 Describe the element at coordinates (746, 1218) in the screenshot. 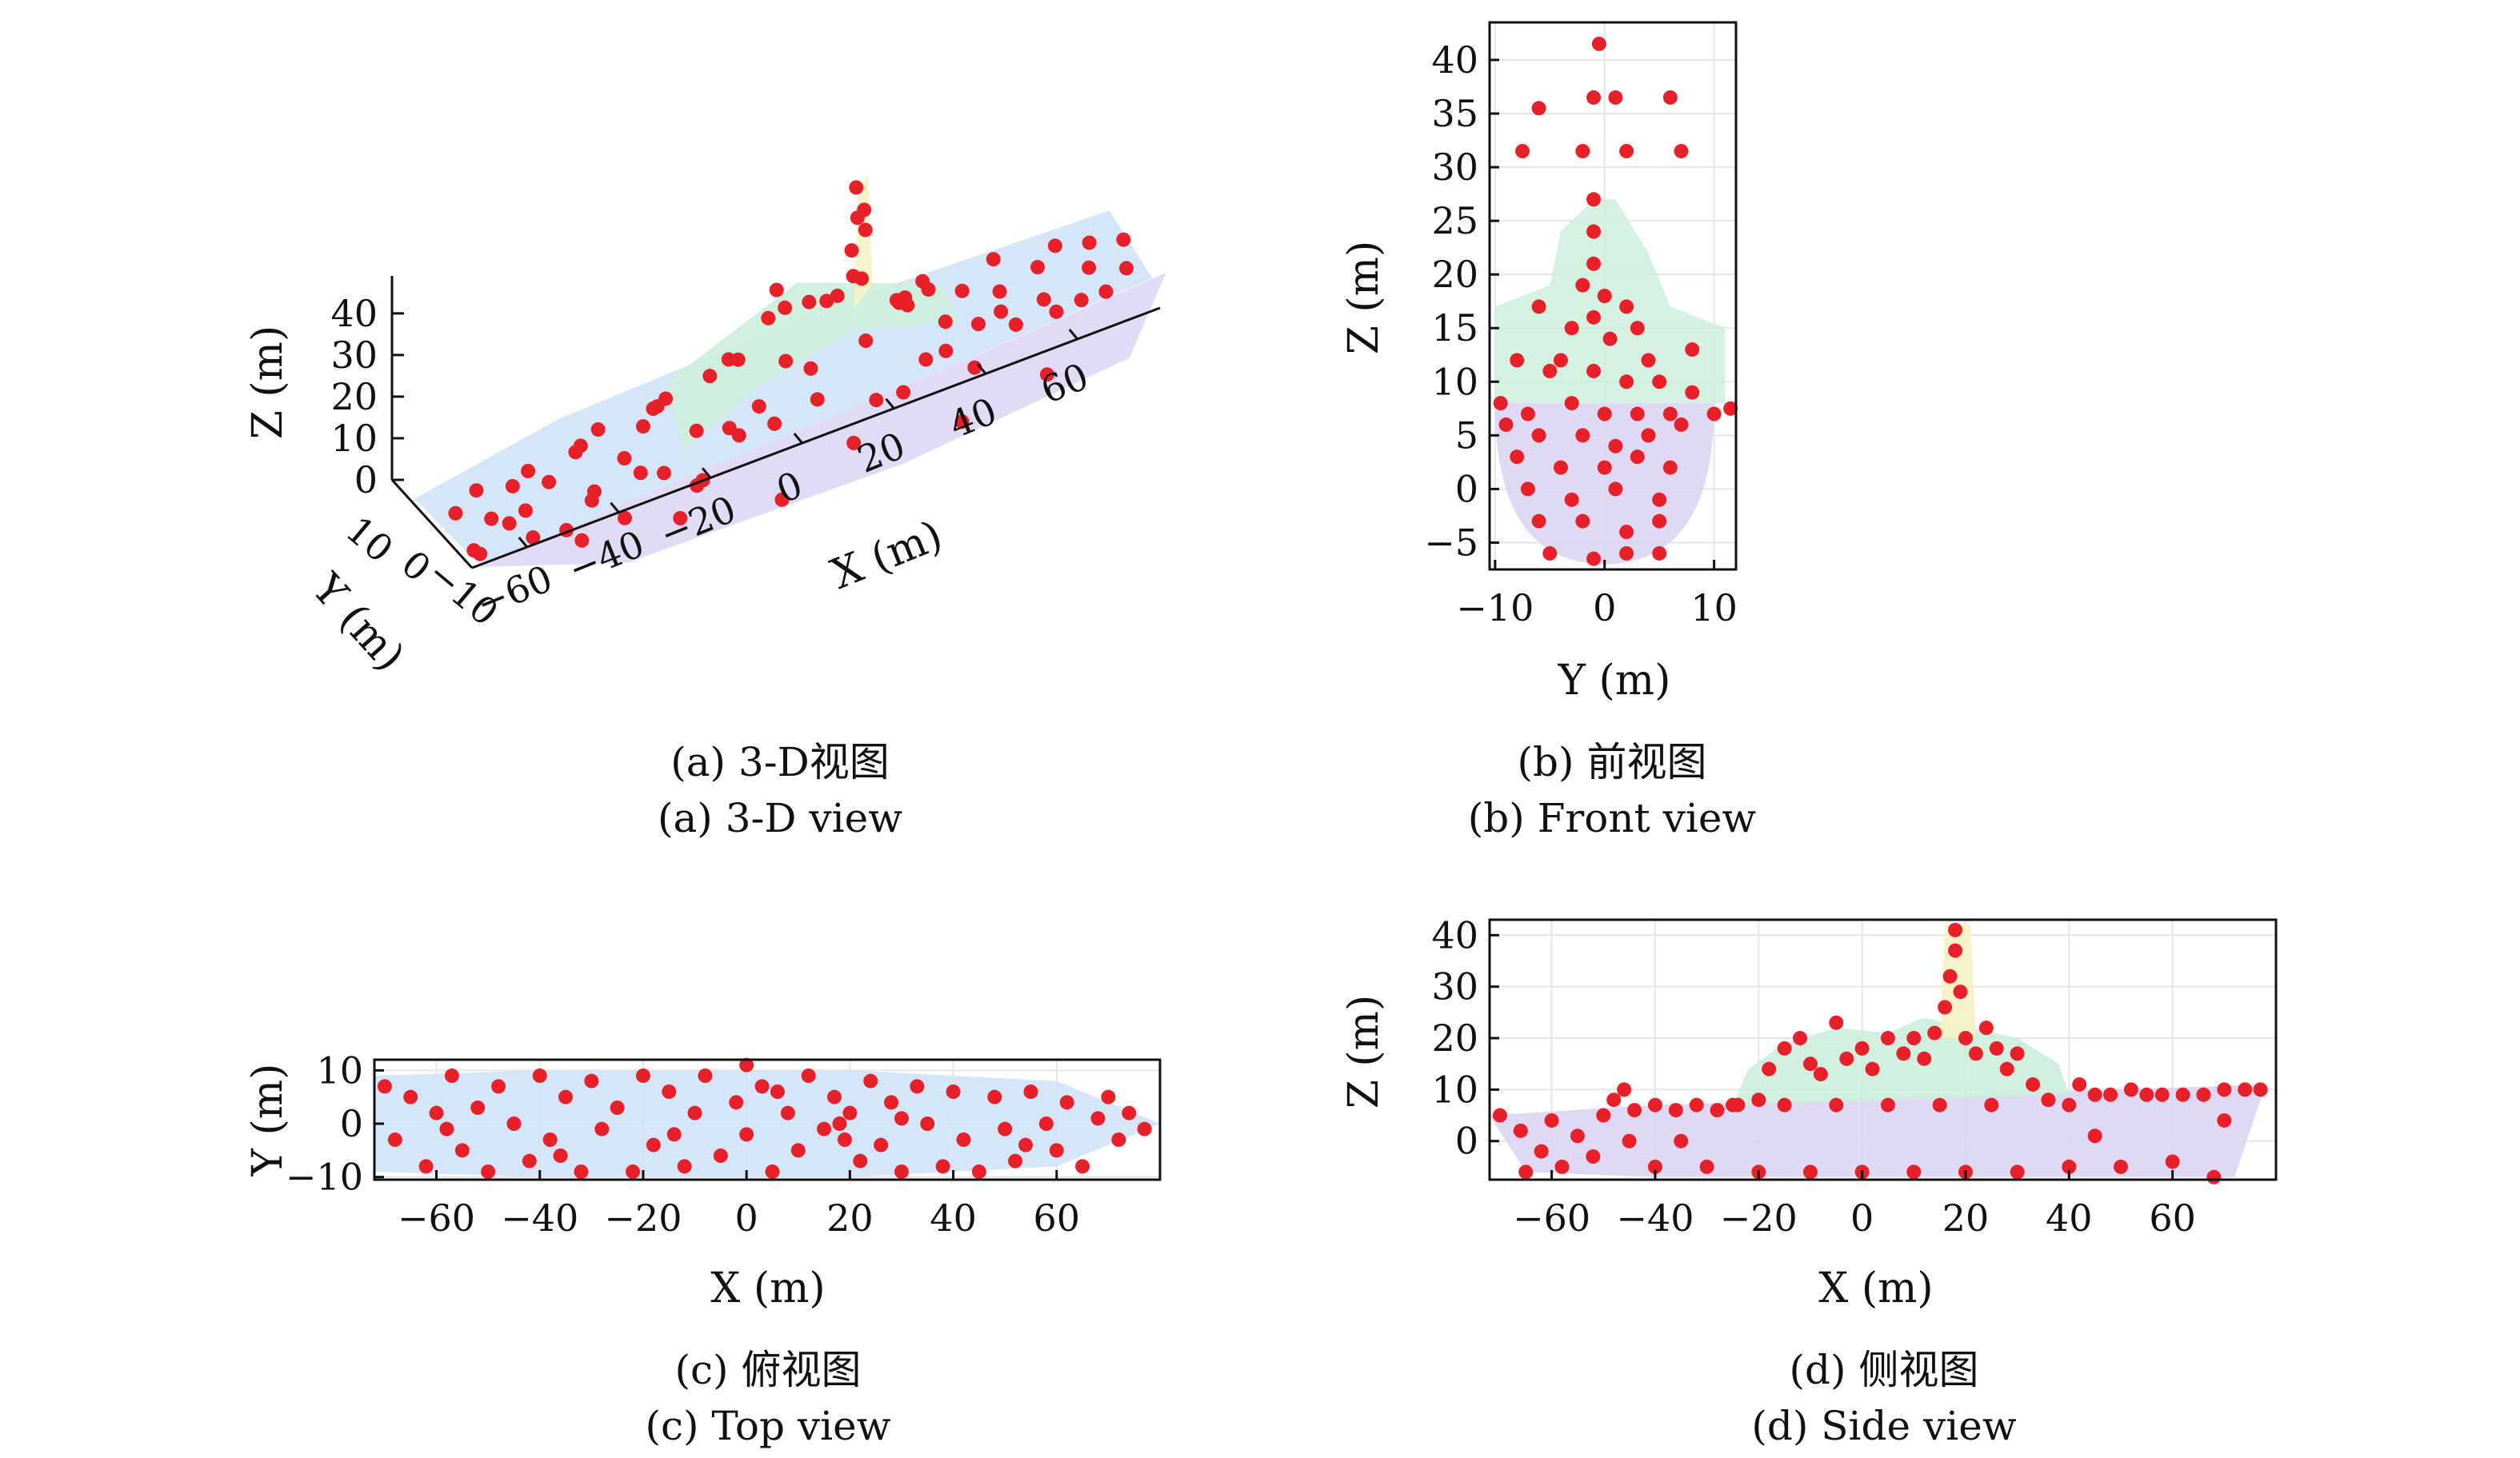

I see `x-tick-label: 0` at that location.